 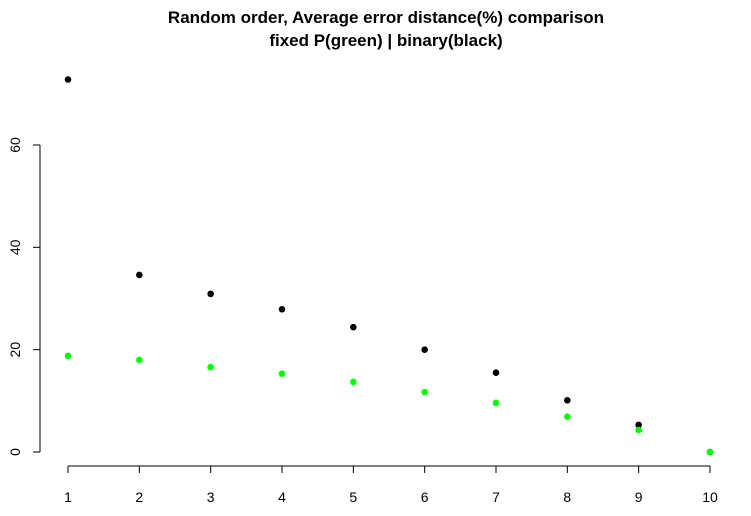 I want to click on x-axis: 1 2 3 4 5 6 7 8 9 10, so click(x=391, y=485).